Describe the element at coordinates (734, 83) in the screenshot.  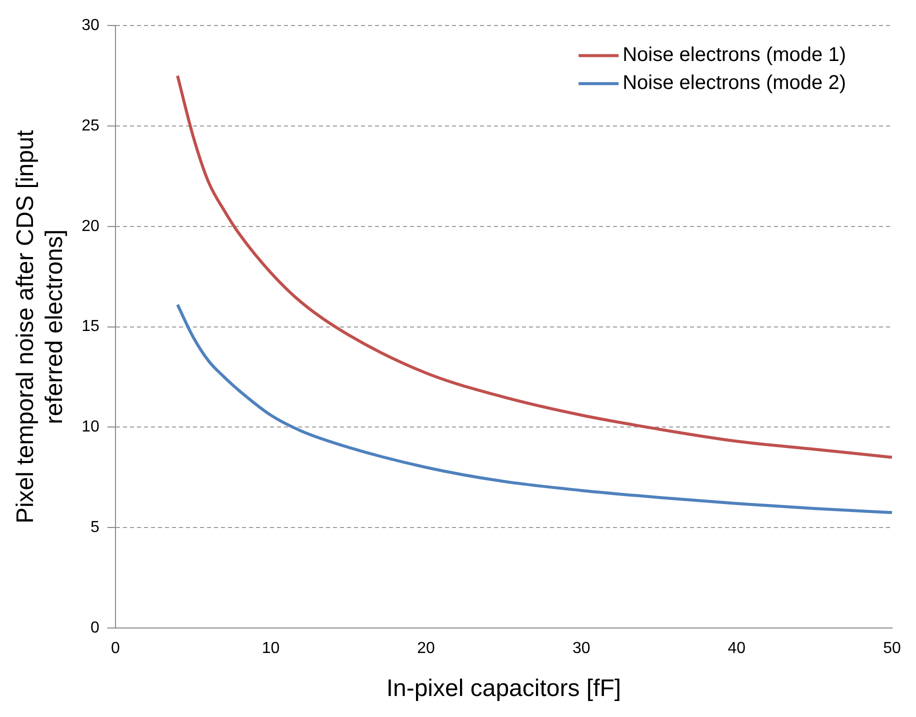
I see `legend-label: Noise electrons (mode 2)` at that location.